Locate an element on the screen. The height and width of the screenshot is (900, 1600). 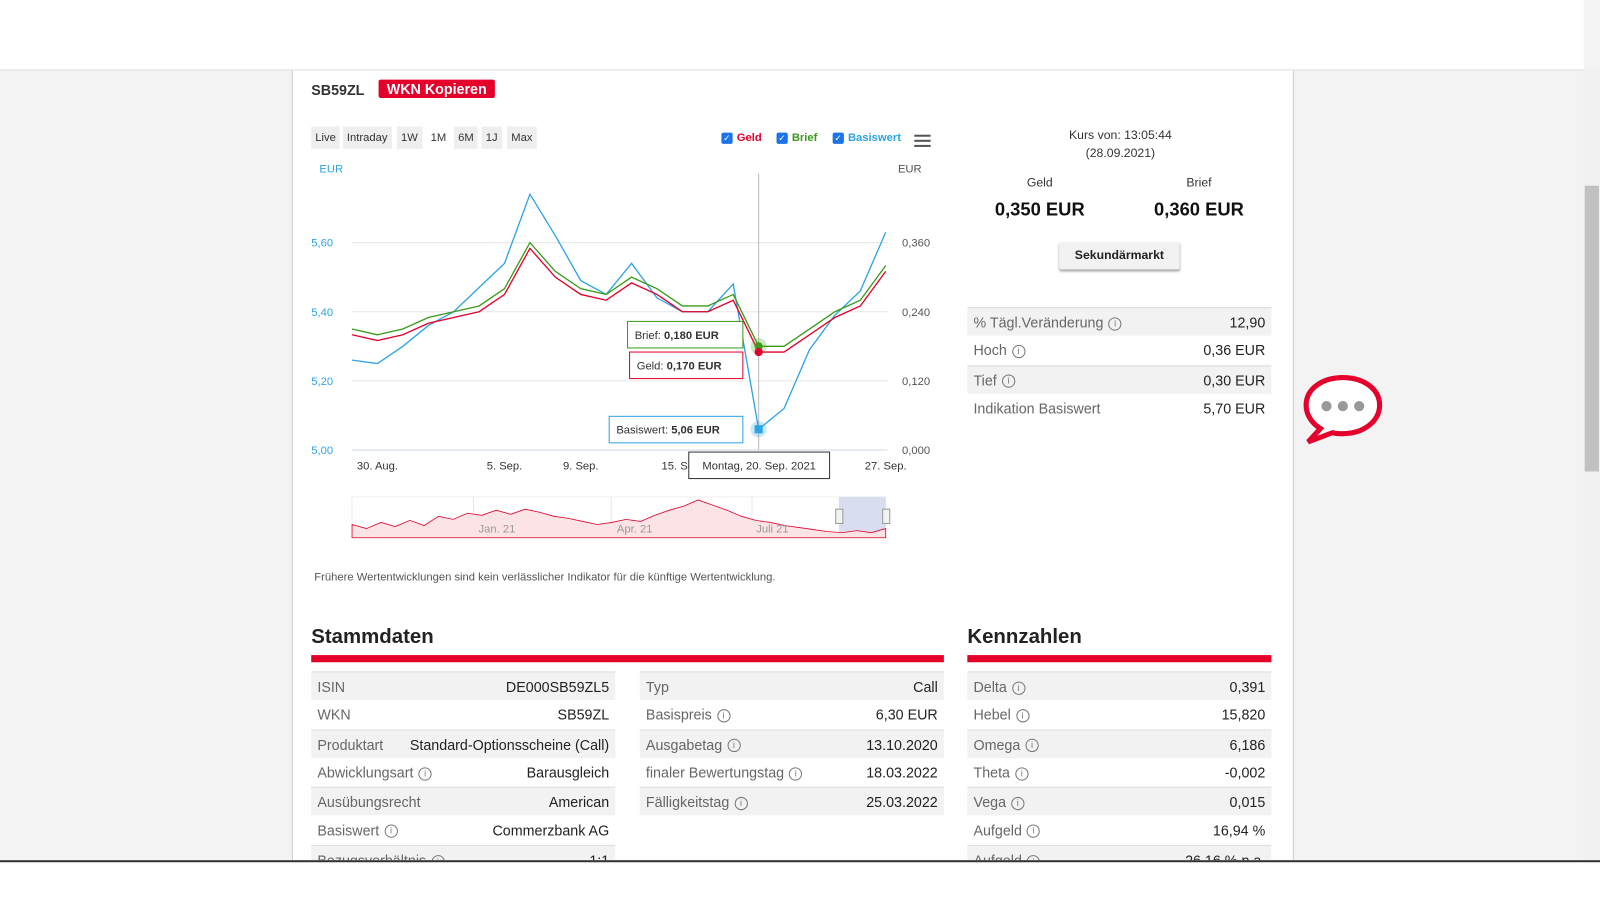
row-label: finaler Bewertungstag i is located at coordinates (724, 772).